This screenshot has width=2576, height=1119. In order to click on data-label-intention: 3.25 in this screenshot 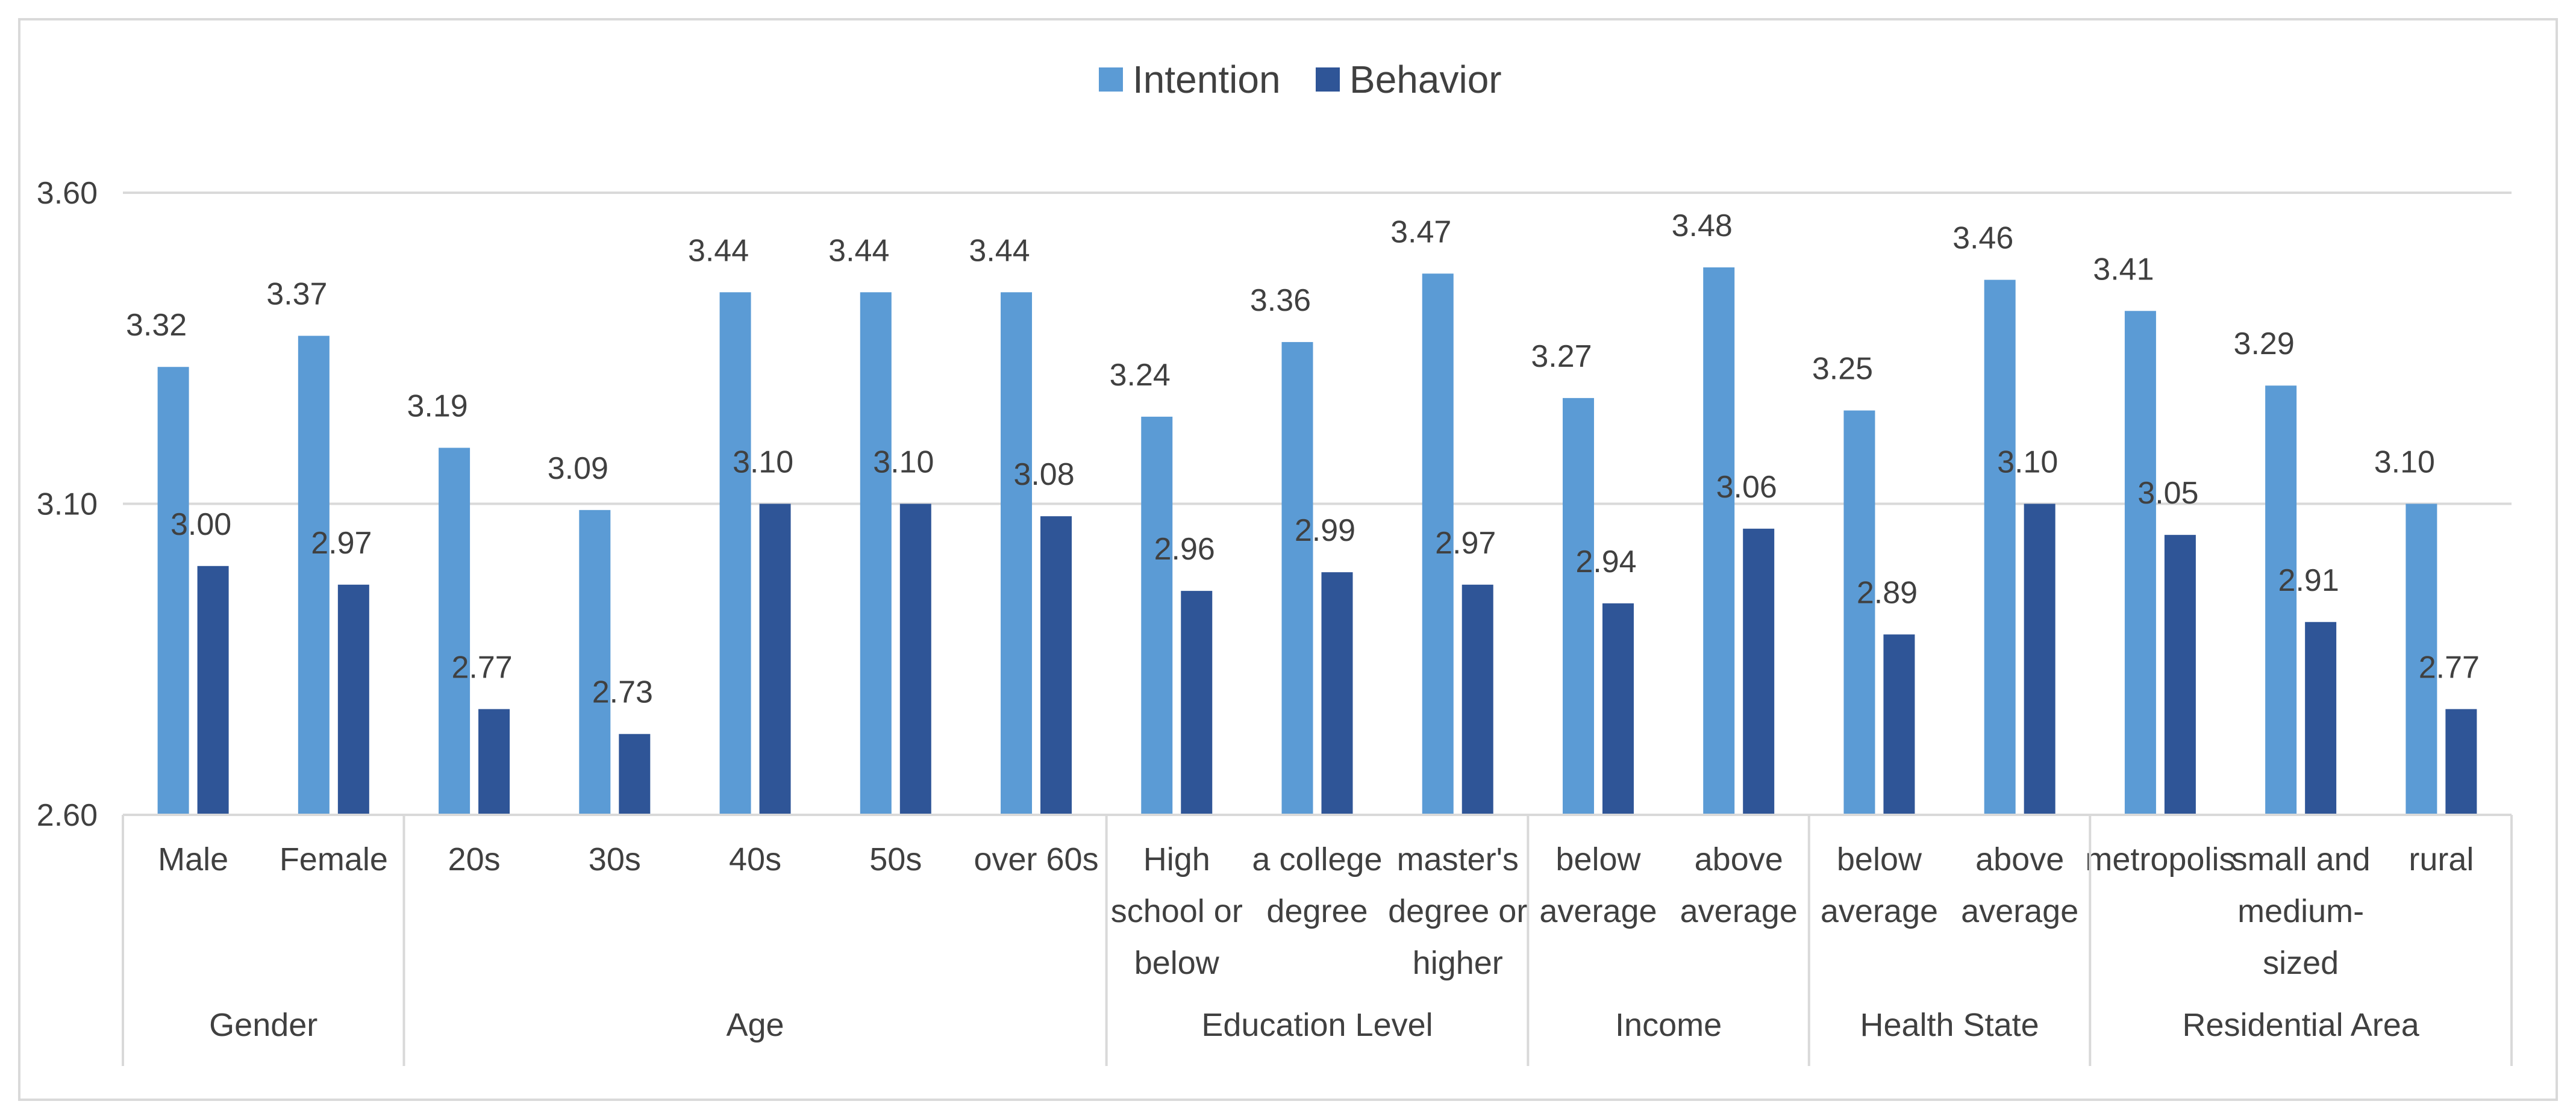, I will do `click(1843, 369)`.